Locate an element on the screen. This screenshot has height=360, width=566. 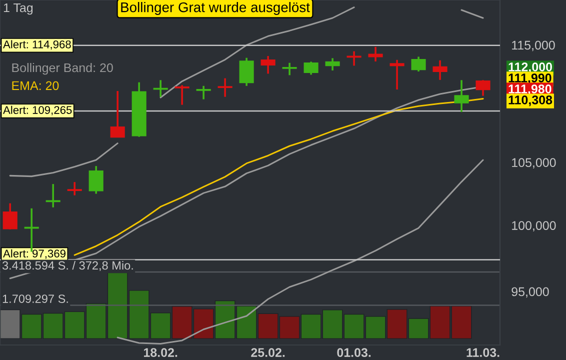
y-tick-label: 105,000 is located at coordinates (534, 163).